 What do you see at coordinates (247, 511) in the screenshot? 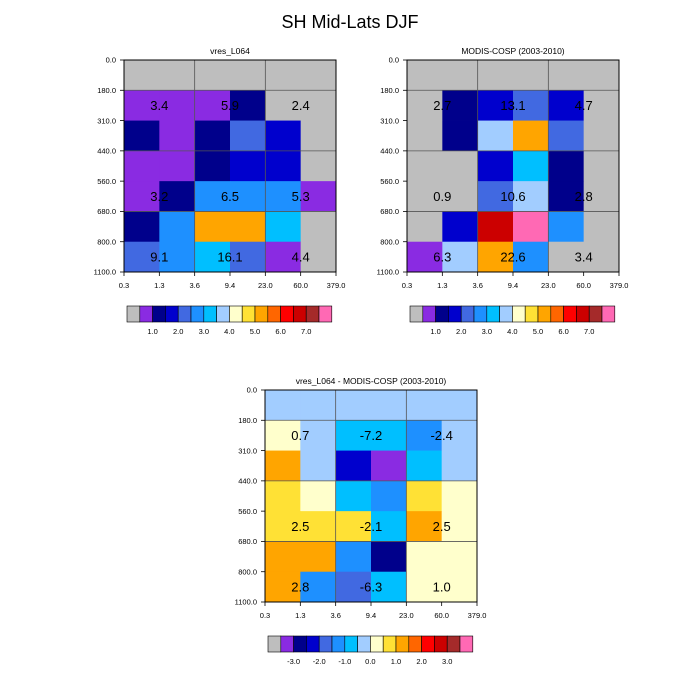
I see `y-tick-label: 560.0` at bounding box center [247, 511].